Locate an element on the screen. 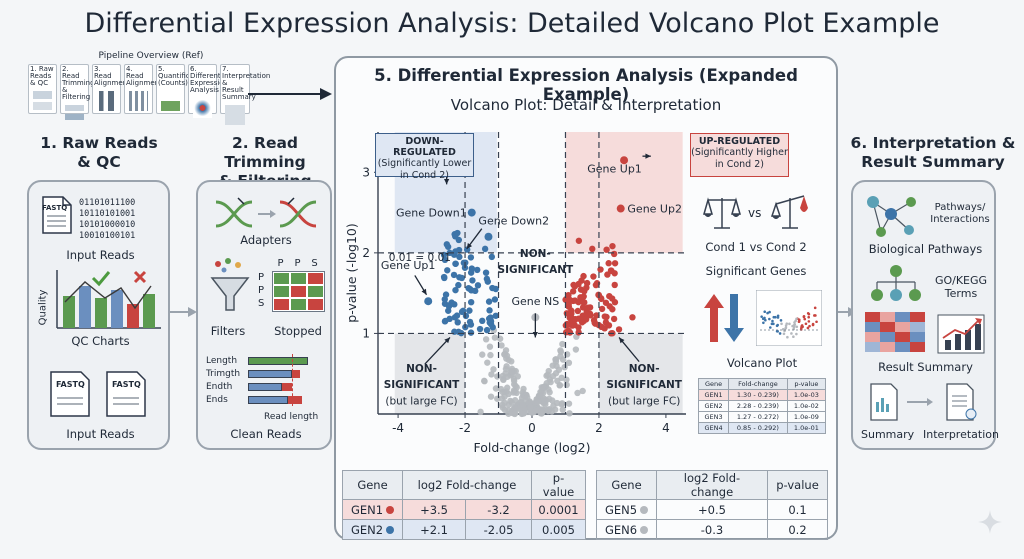  gene-label-up1-left: Gene Up1 is located at coordinates (408, 265).